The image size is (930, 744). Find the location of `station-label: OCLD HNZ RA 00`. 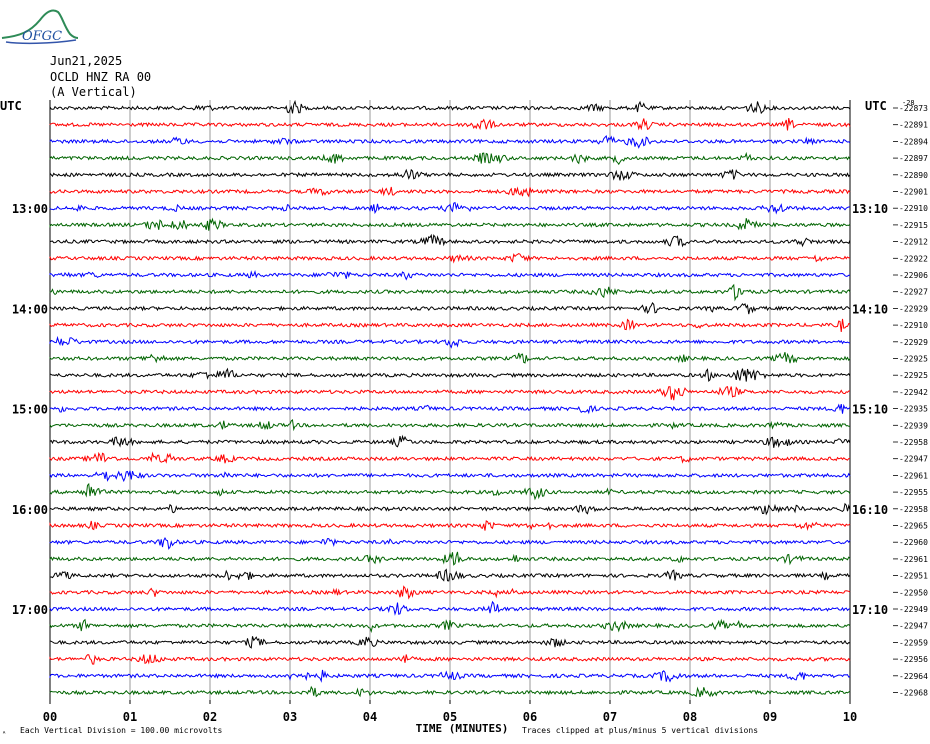

station-label: OCLD HNZ RA 00 is located at coordinates (101, 77).